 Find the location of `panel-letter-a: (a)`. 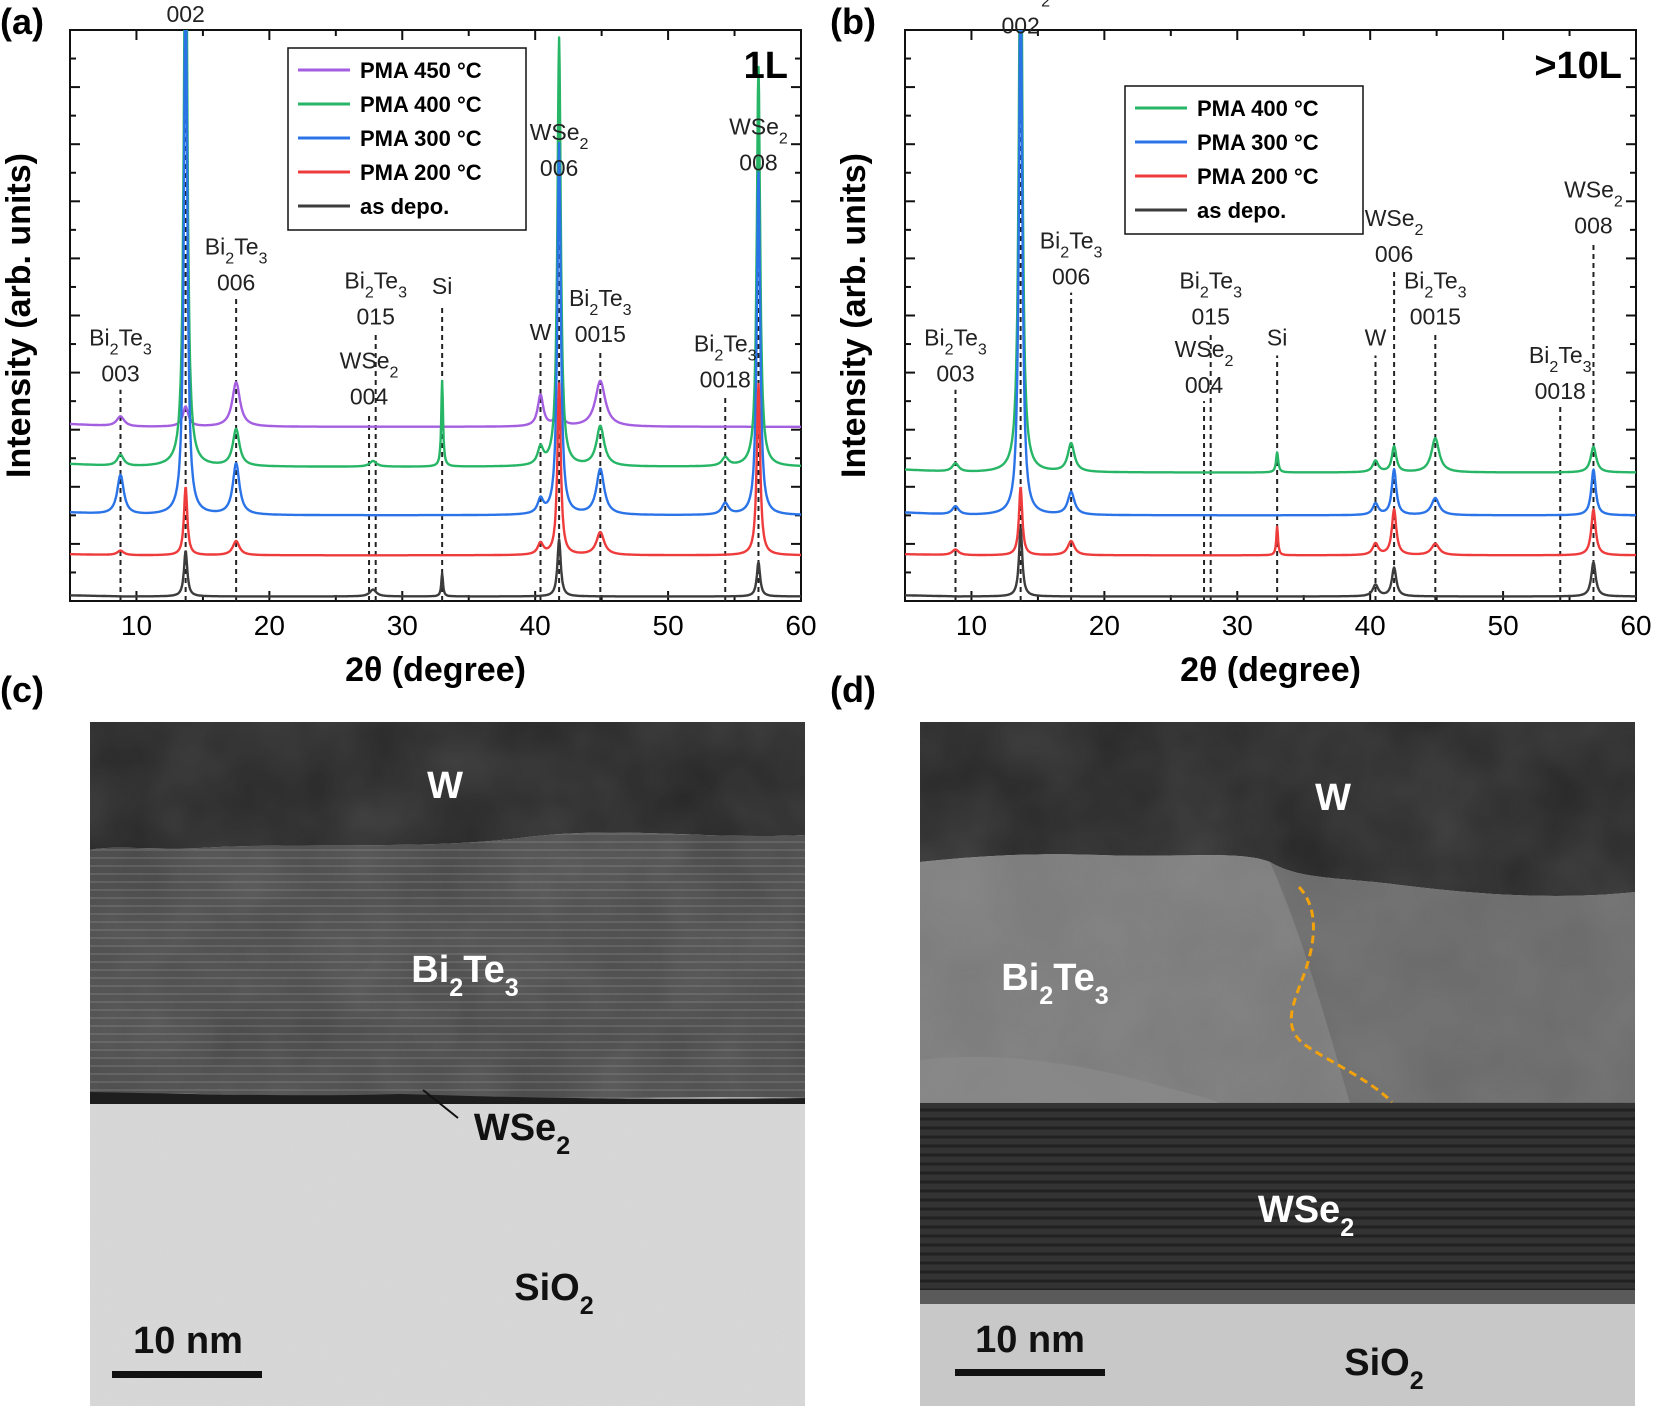

panel-letter-a: (a) is located at coordinates (22, 21).